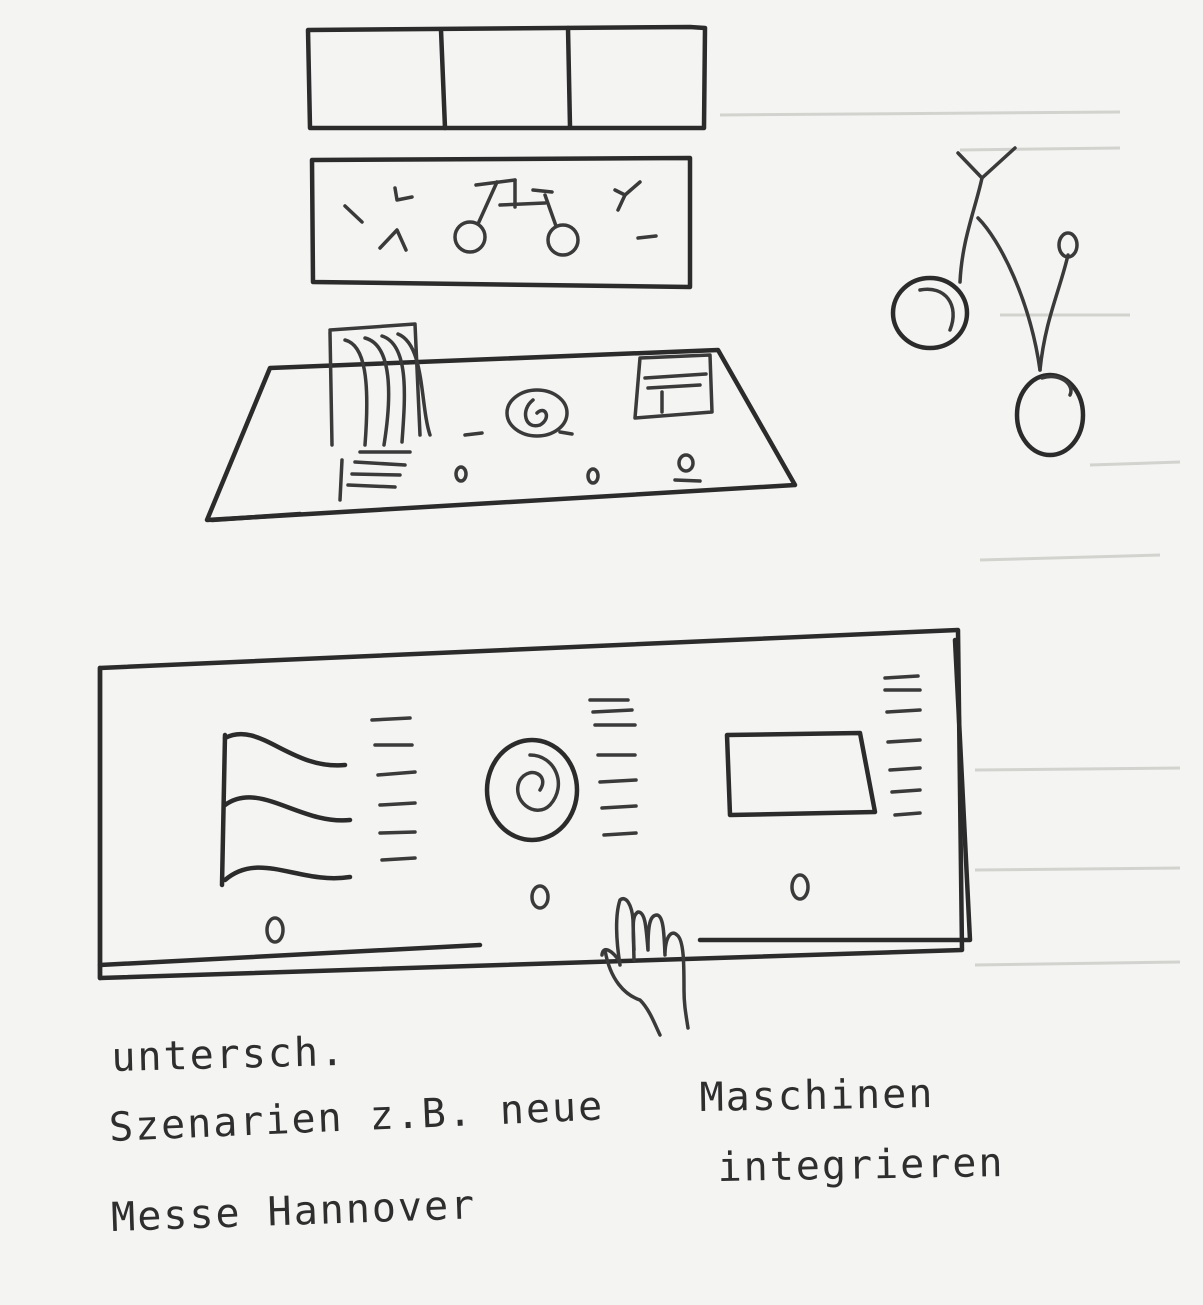 Image resolution: width=1203 pixels, height=1305 pixels. I want to click on wave-lines-icon, so click(286, 809).